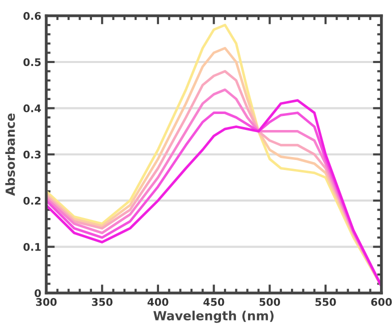 The height and width of the screenshot is (336, 392). Describe the element at coordinates (32, 247) in the screenshot. I see `y-tick-label: 0.1` at that location.